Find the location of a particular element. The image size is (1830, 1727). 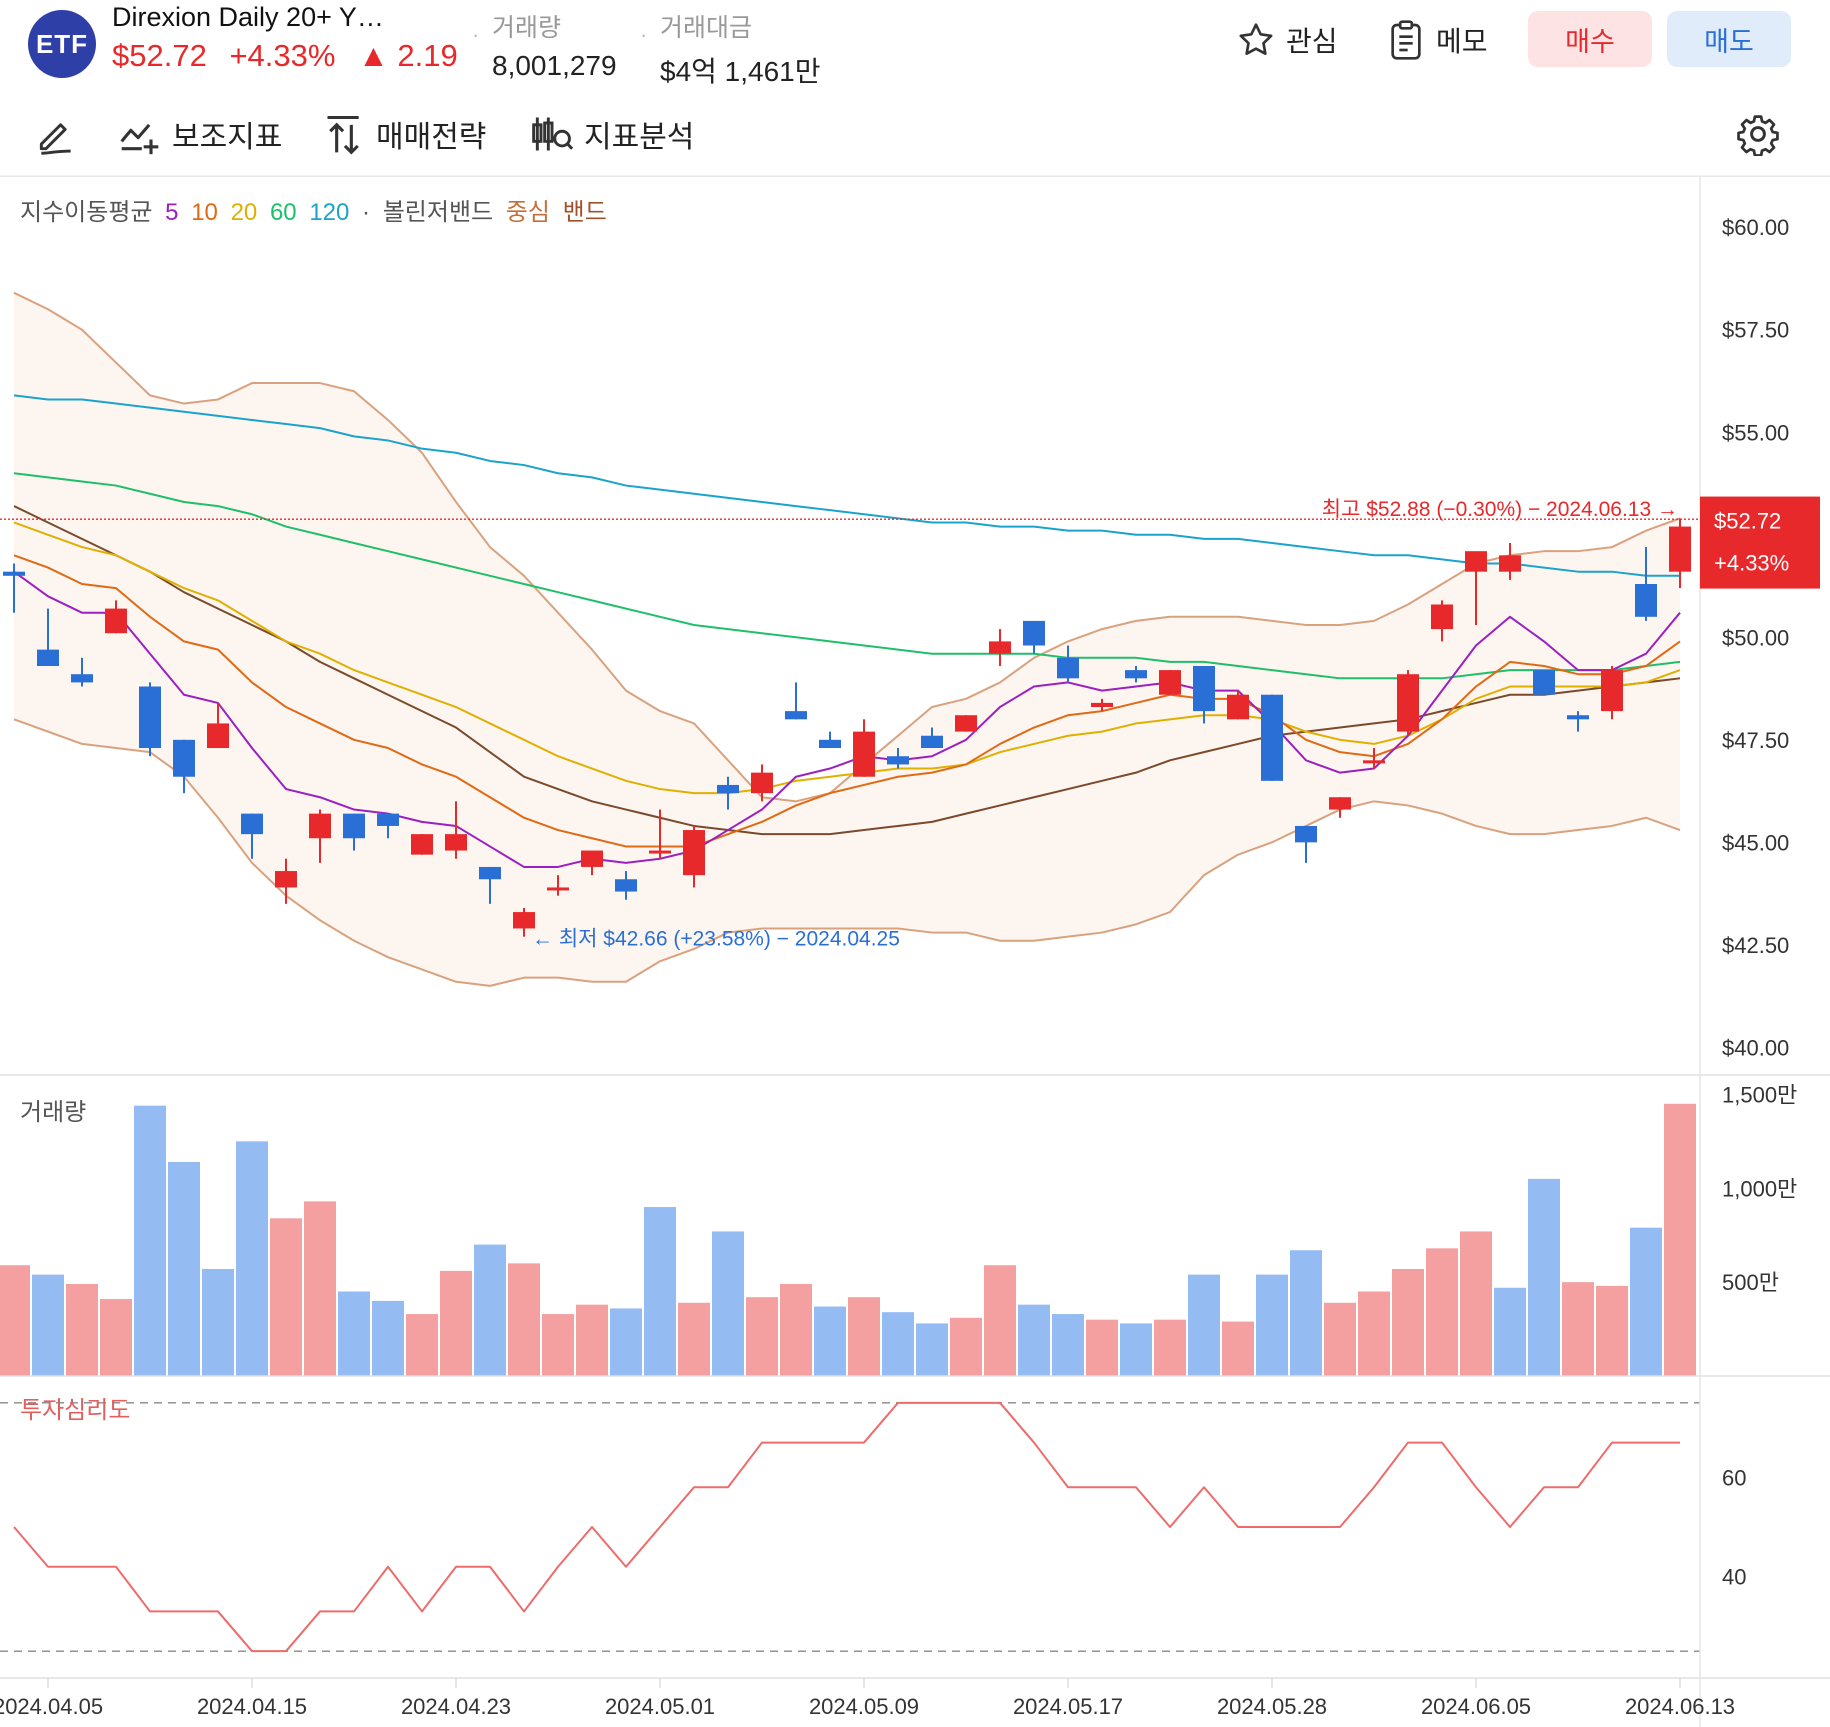

price-tick-label: $42.50 is located at coordinates (1755, 945).